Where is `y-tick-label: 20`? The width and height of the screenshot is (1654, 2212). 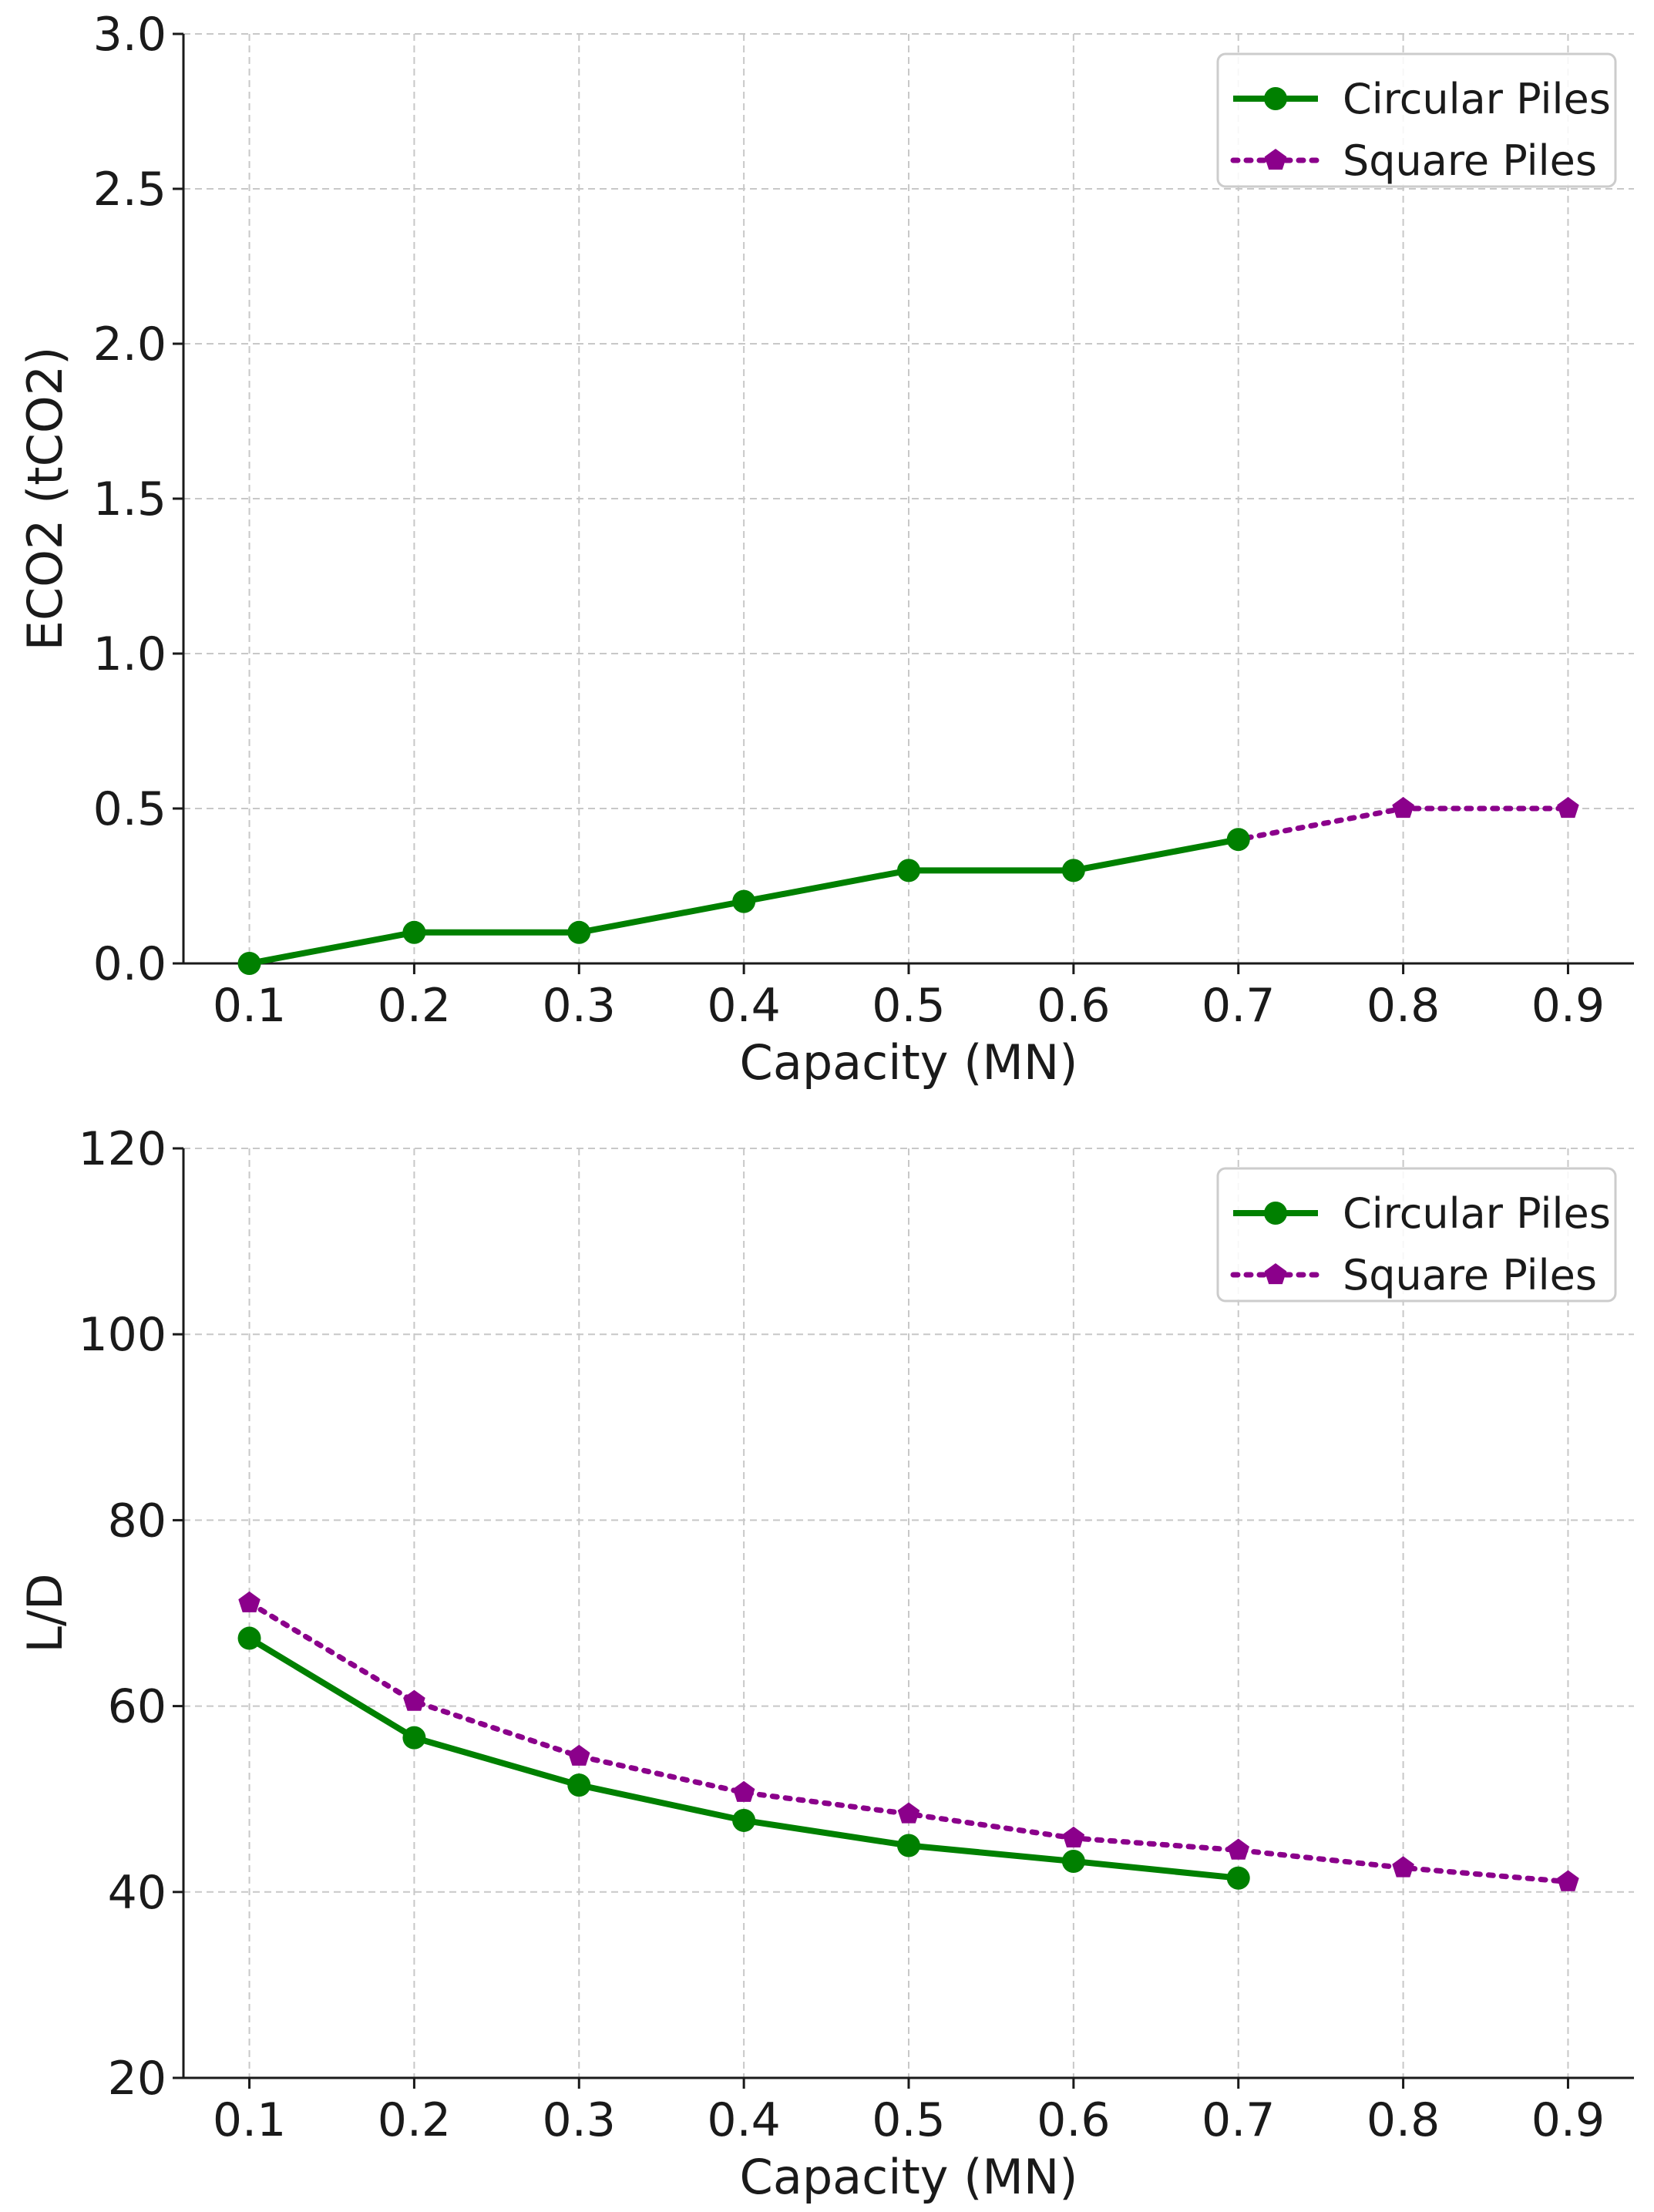 y-tick-label: 20 is located at coordinates (137, 2079).